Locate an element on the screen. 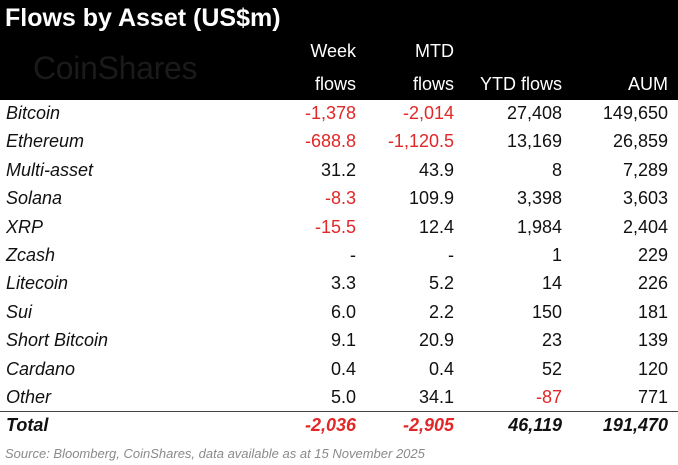 Image resolution: width=678 pixels, height=465 pixels. header-aum: AUM is located at coordinates (648, 84).